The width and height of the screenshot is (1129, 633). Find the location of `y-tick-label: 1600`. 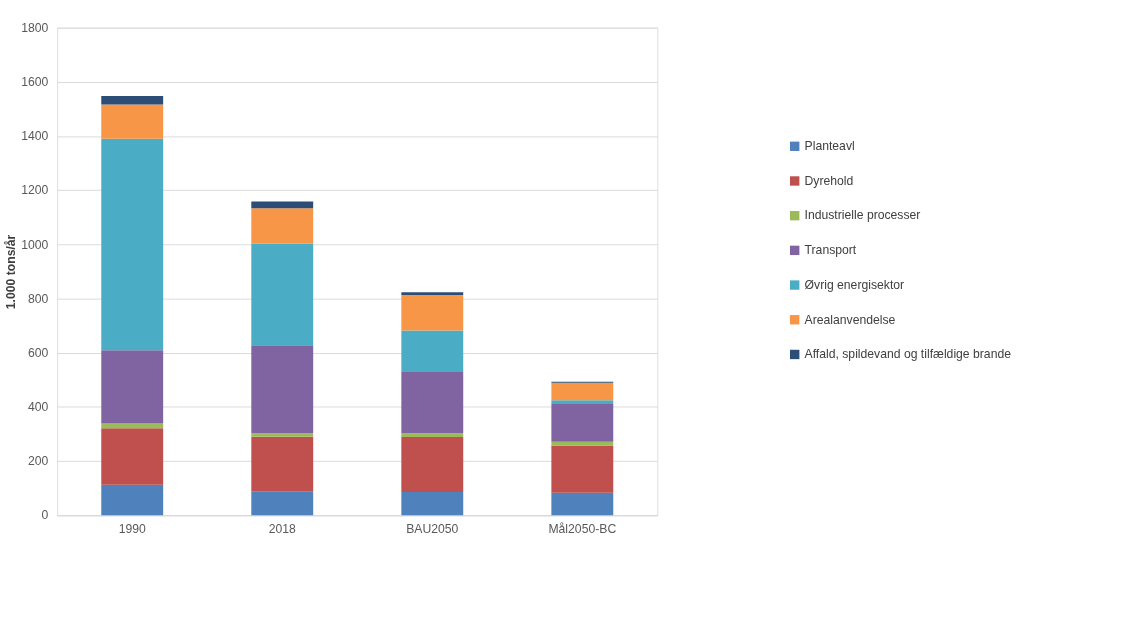

y-tick-label: 1600 is located at coordinates (35, 82).